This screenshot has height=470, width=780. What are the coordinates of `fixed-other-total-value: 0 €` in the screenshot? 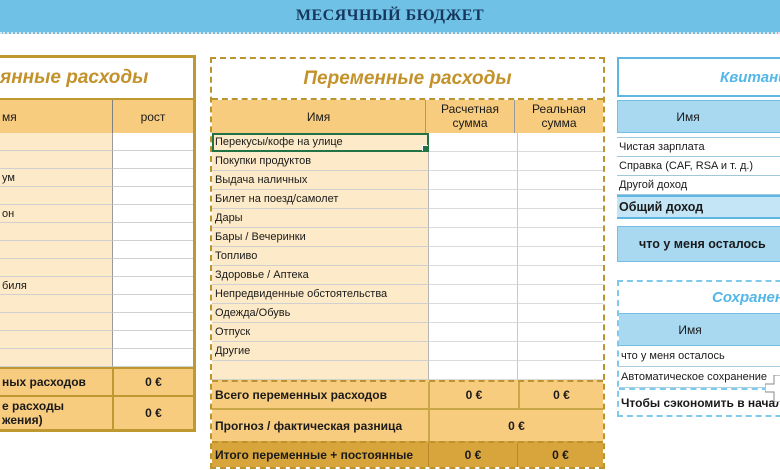 It's located at (153, 413).